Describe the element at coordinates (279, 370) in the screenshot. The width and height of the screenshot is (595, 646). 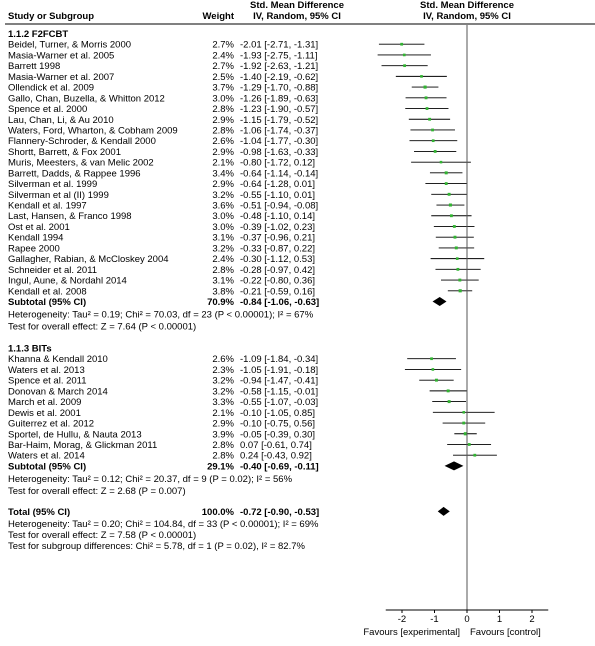
I see `study-ci: -1.05 [-1.91, -0.18]` at that location.